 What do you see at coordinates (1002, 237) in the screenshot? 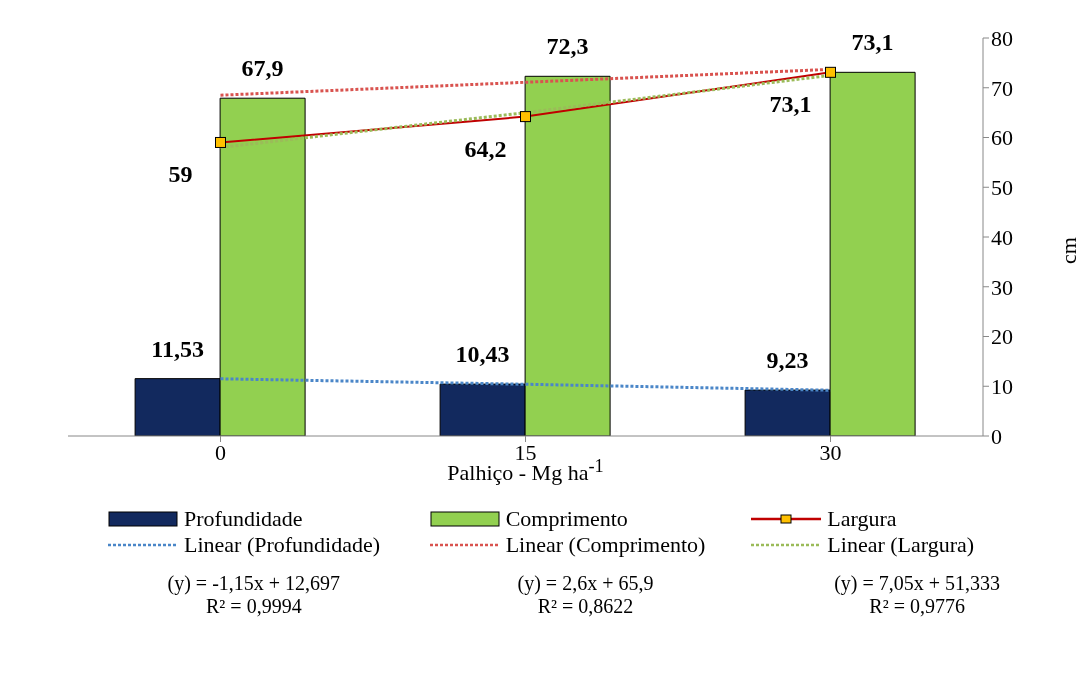
I see `y-tick-label: 40` at bounding box center [1002, 237].